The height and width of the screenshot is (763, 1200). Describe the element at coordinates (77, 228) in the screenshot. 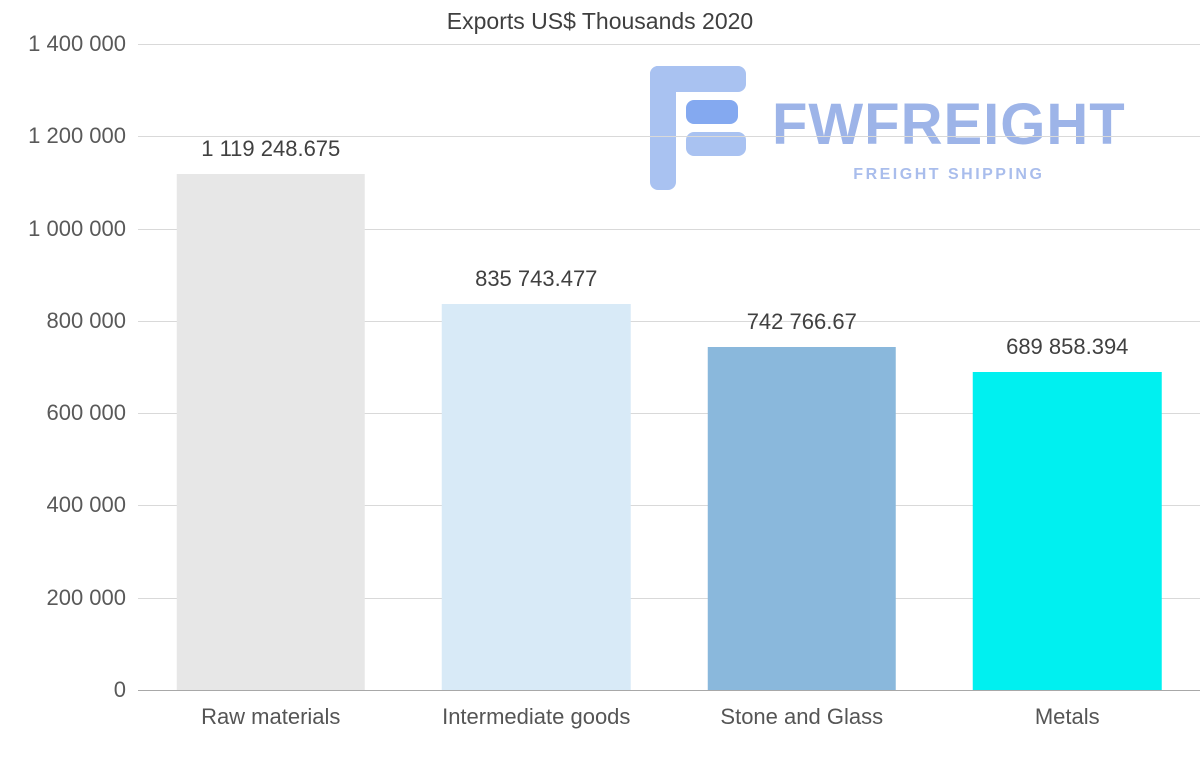

I see `y-tick-label: 1 000 000` at that location.